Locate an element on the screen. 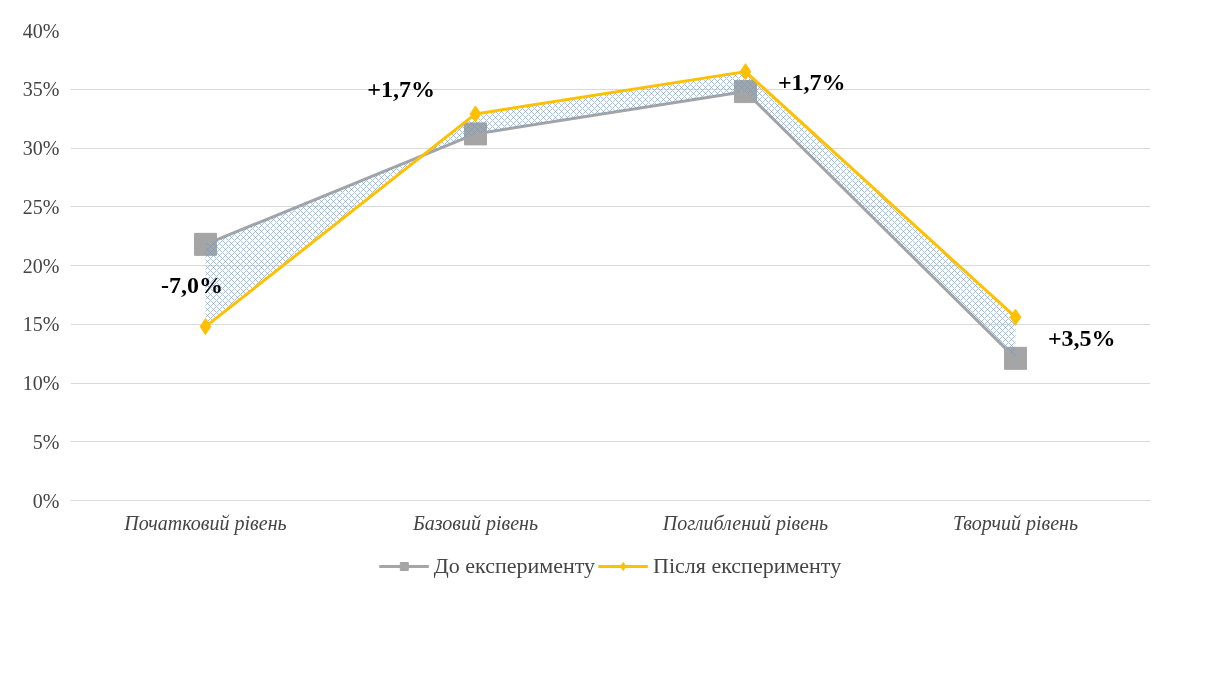 This screenshot has width=1211, height=682. y-tick-label: 40% is located at coordinates (41, 30).